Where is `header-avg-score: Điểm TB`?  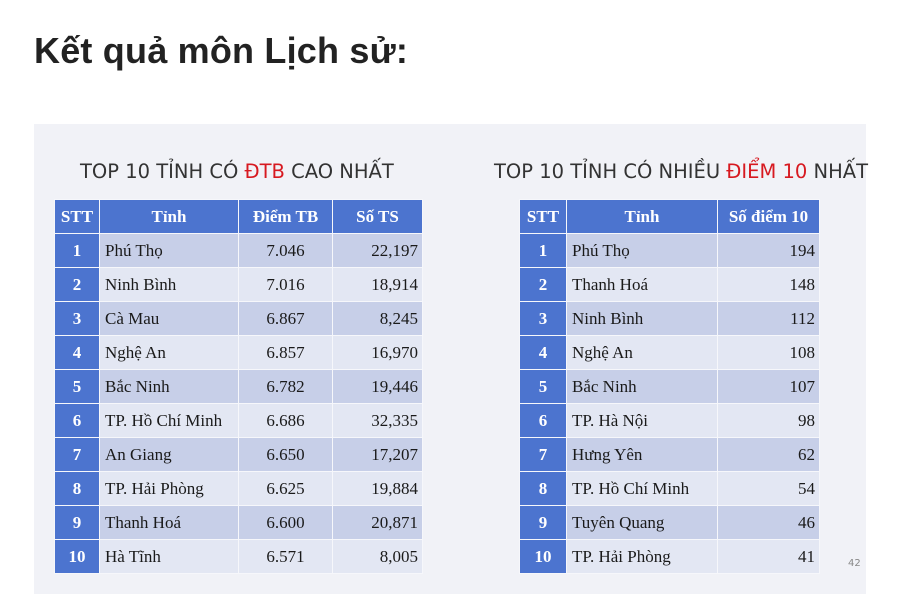
header-avg-score: Điểm TB is located at coordinates (285, 216).